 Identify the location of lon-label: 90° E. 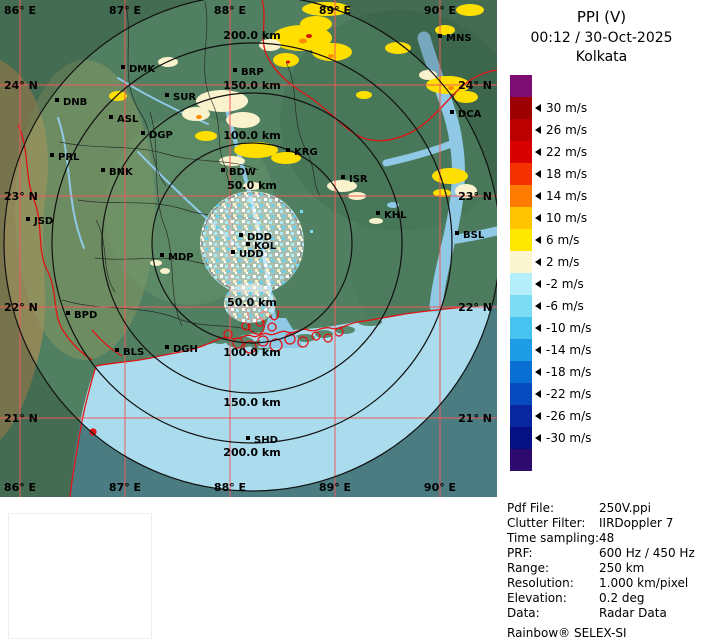
(440, 10).